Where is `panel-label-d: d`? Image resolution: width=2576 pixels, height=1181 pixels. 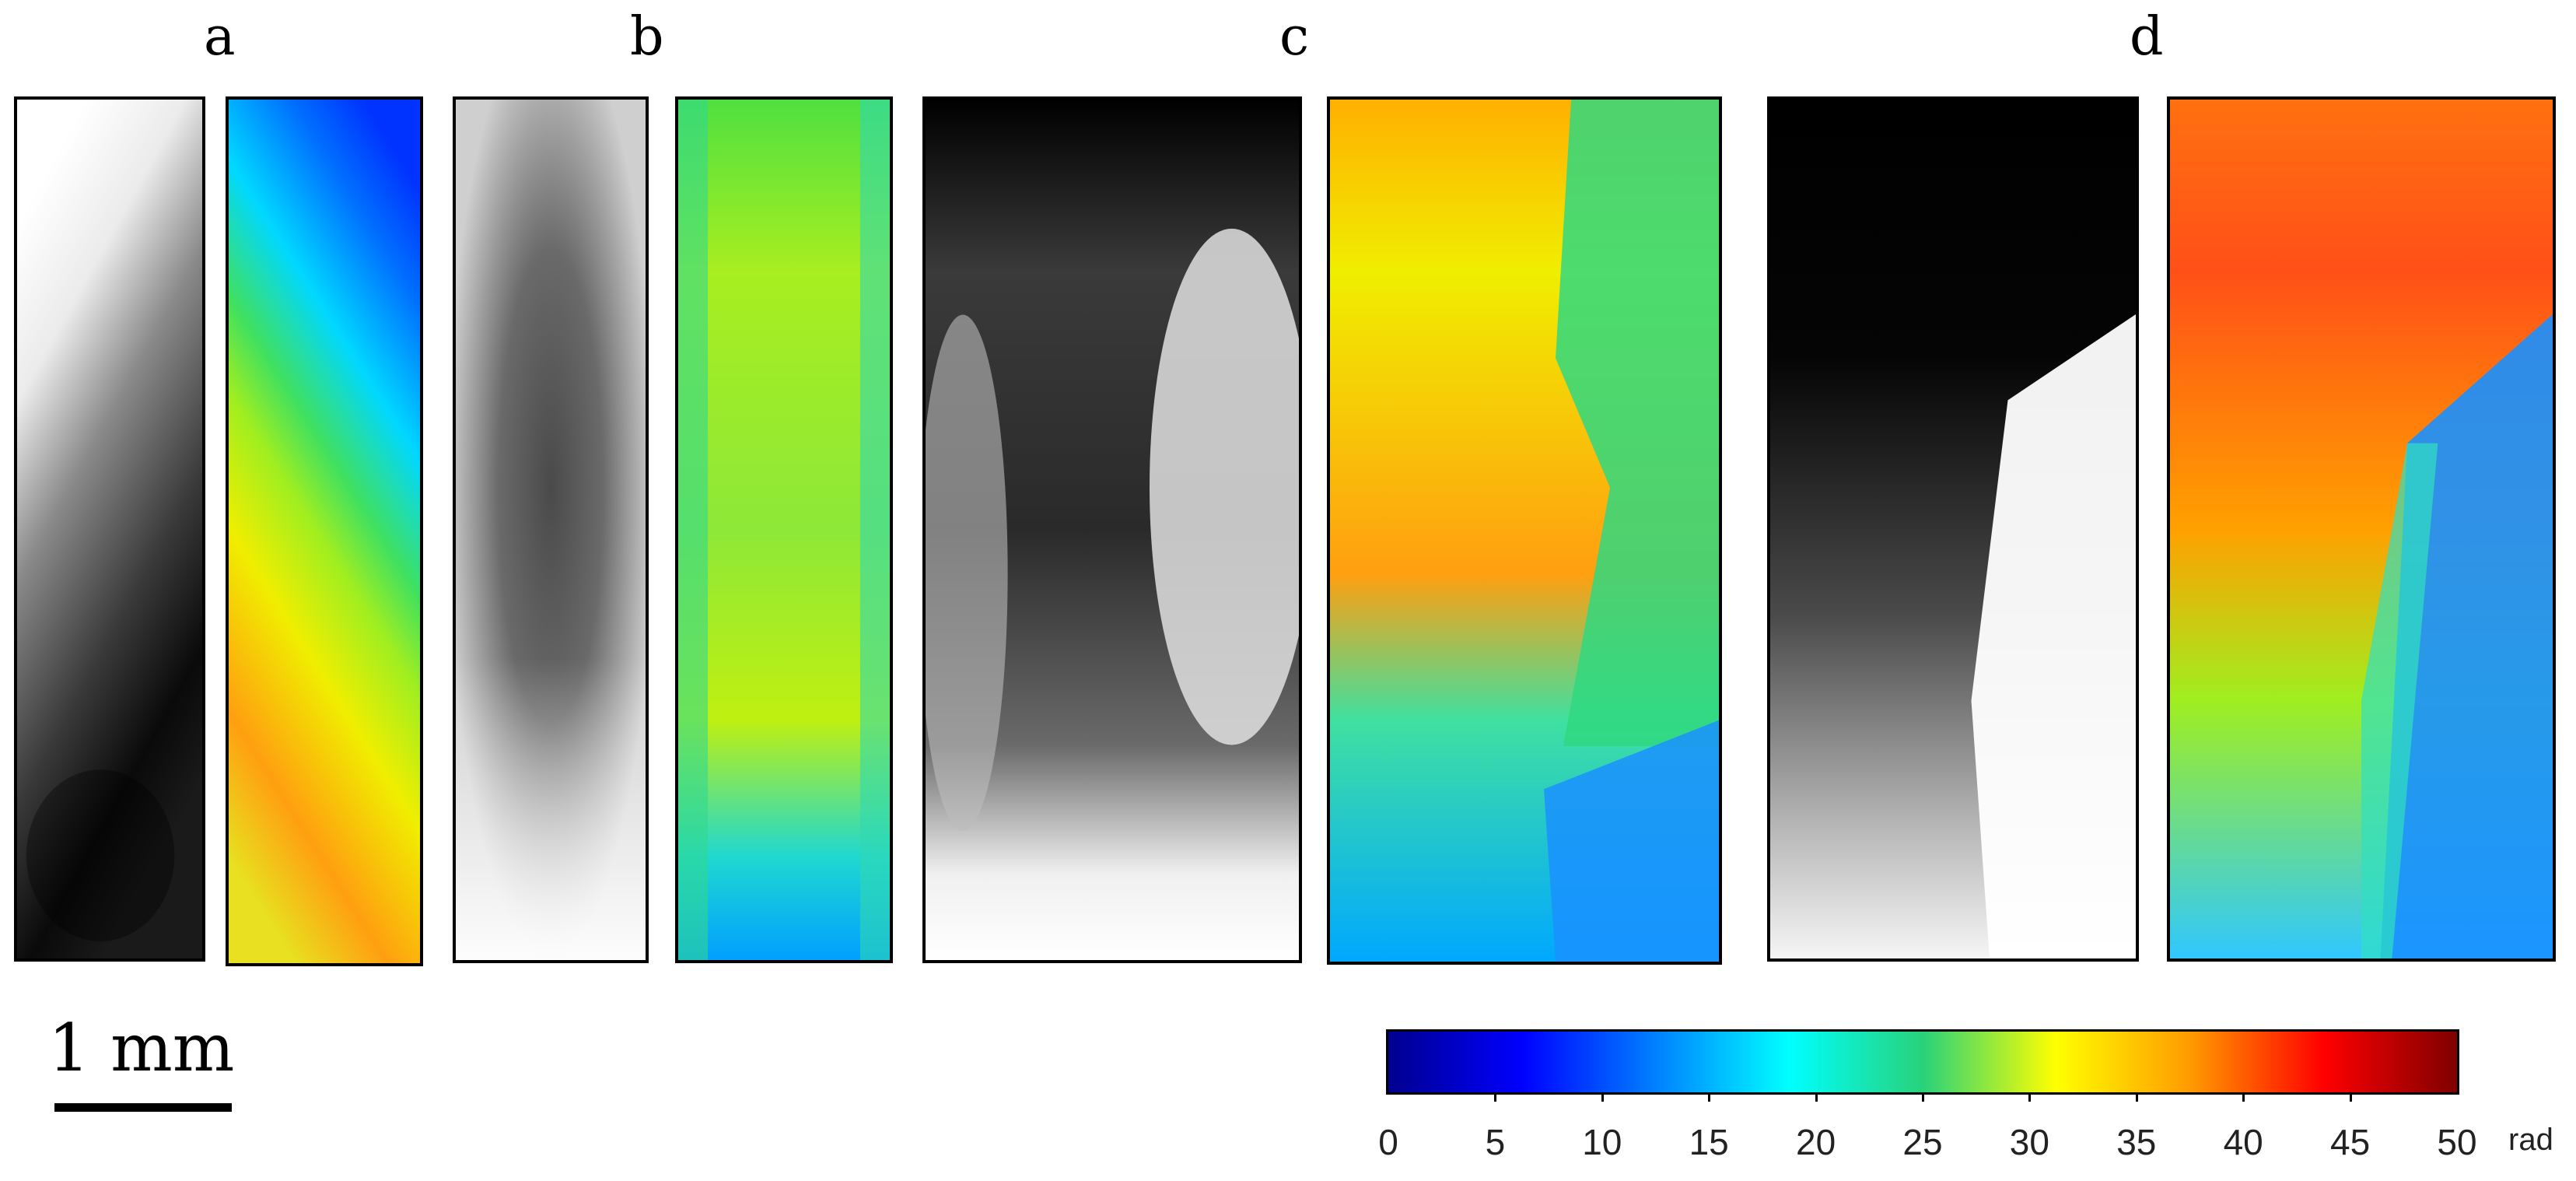 panel-label-d: d is located at coordinates (2147, 37).